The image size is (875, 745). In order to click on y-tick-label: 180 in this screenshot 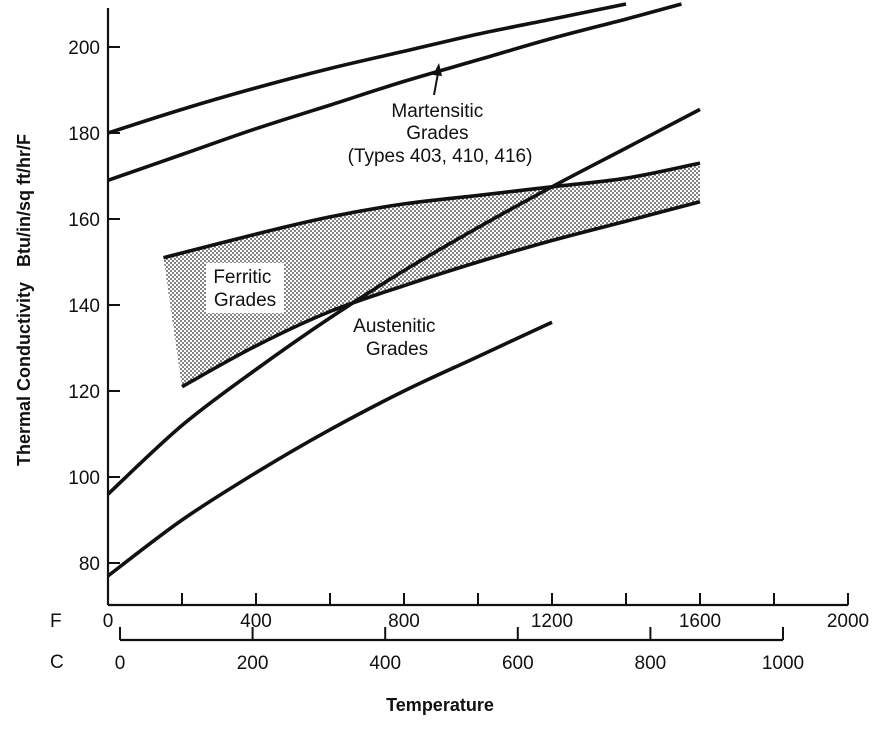, I will do `click(84, 134)`.